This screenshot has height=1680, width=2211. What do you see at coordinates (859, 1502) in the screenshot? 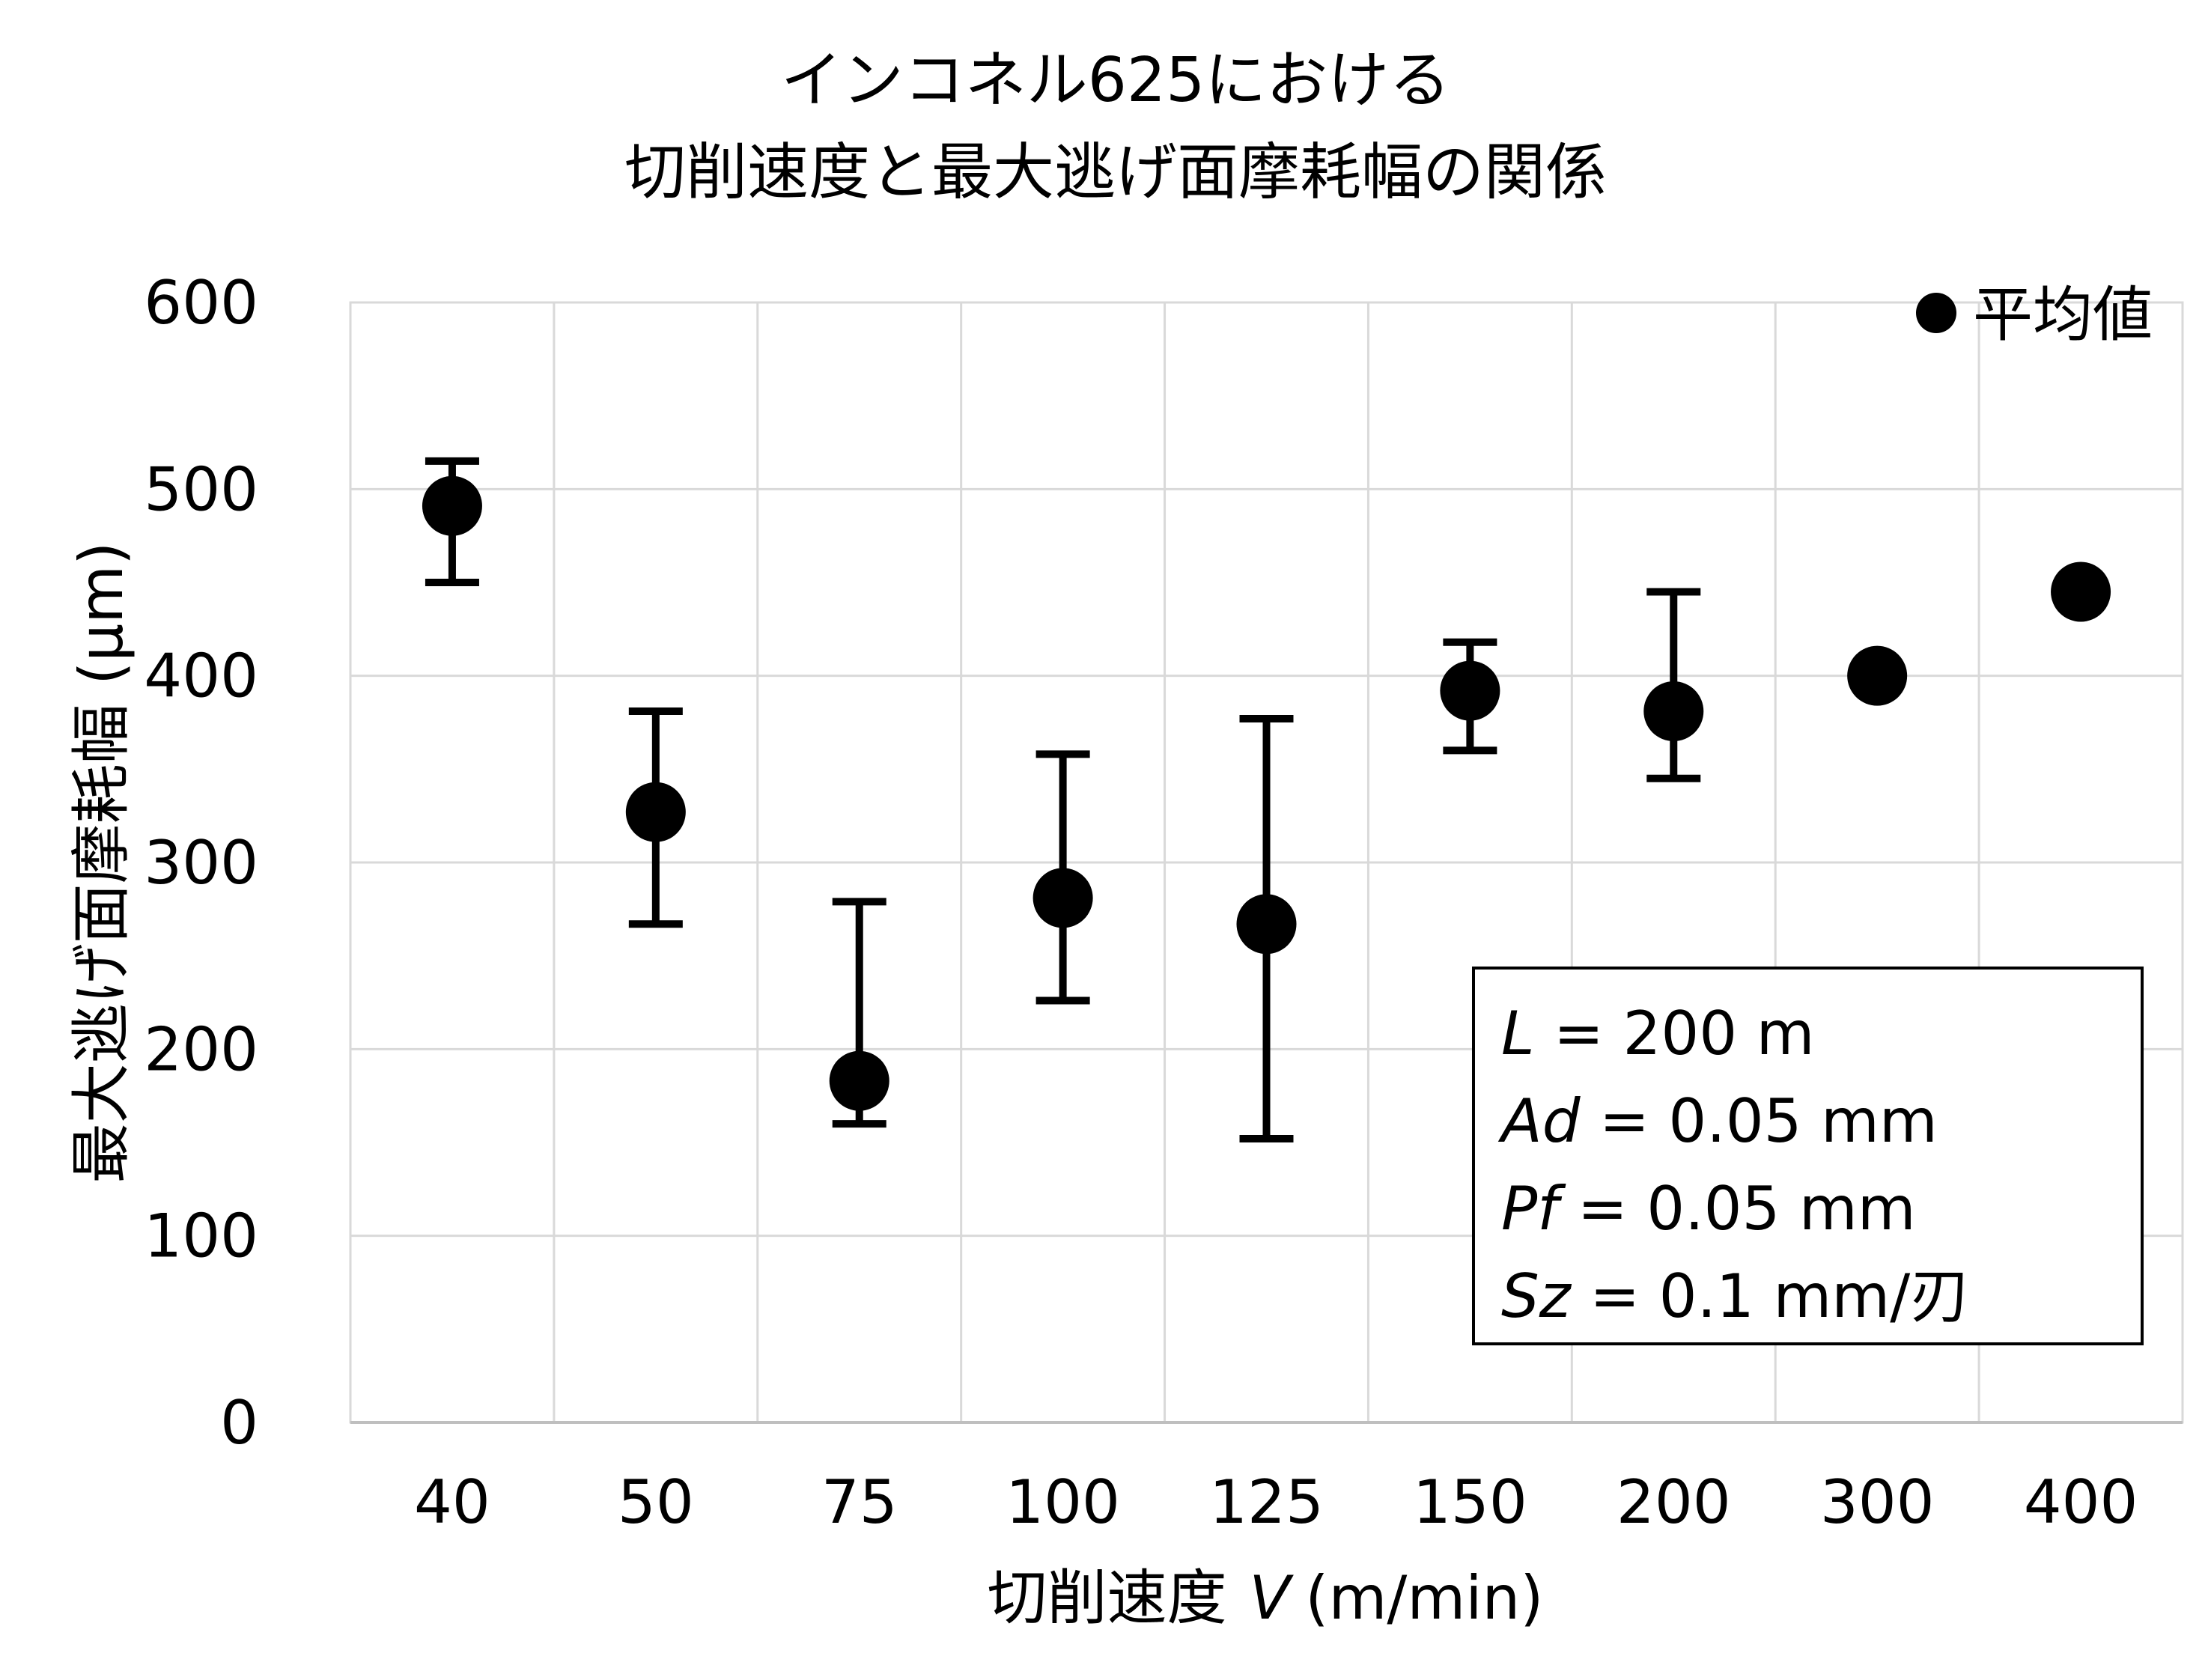
I see `x-tick-label: 75` at bounding box center [859, 1502].